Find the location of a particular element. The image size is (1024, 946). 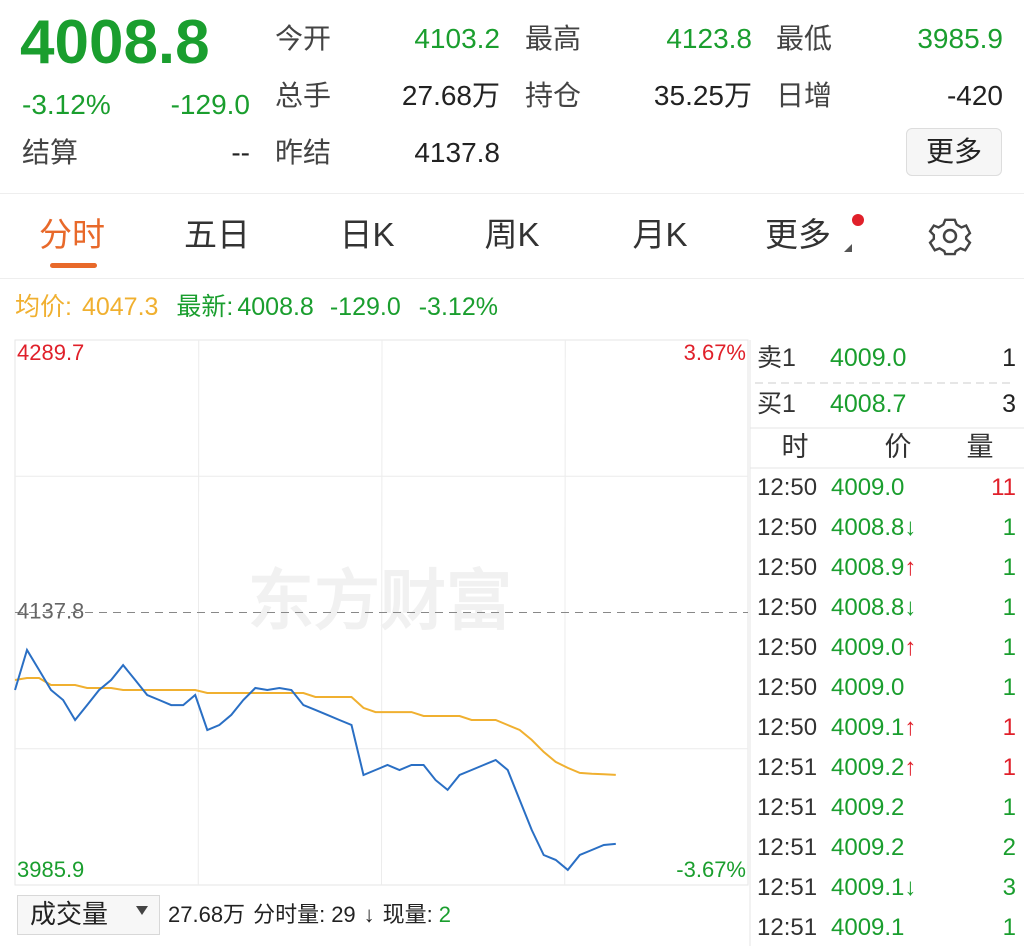

field-value: -- is located at coordinates (240, 152).